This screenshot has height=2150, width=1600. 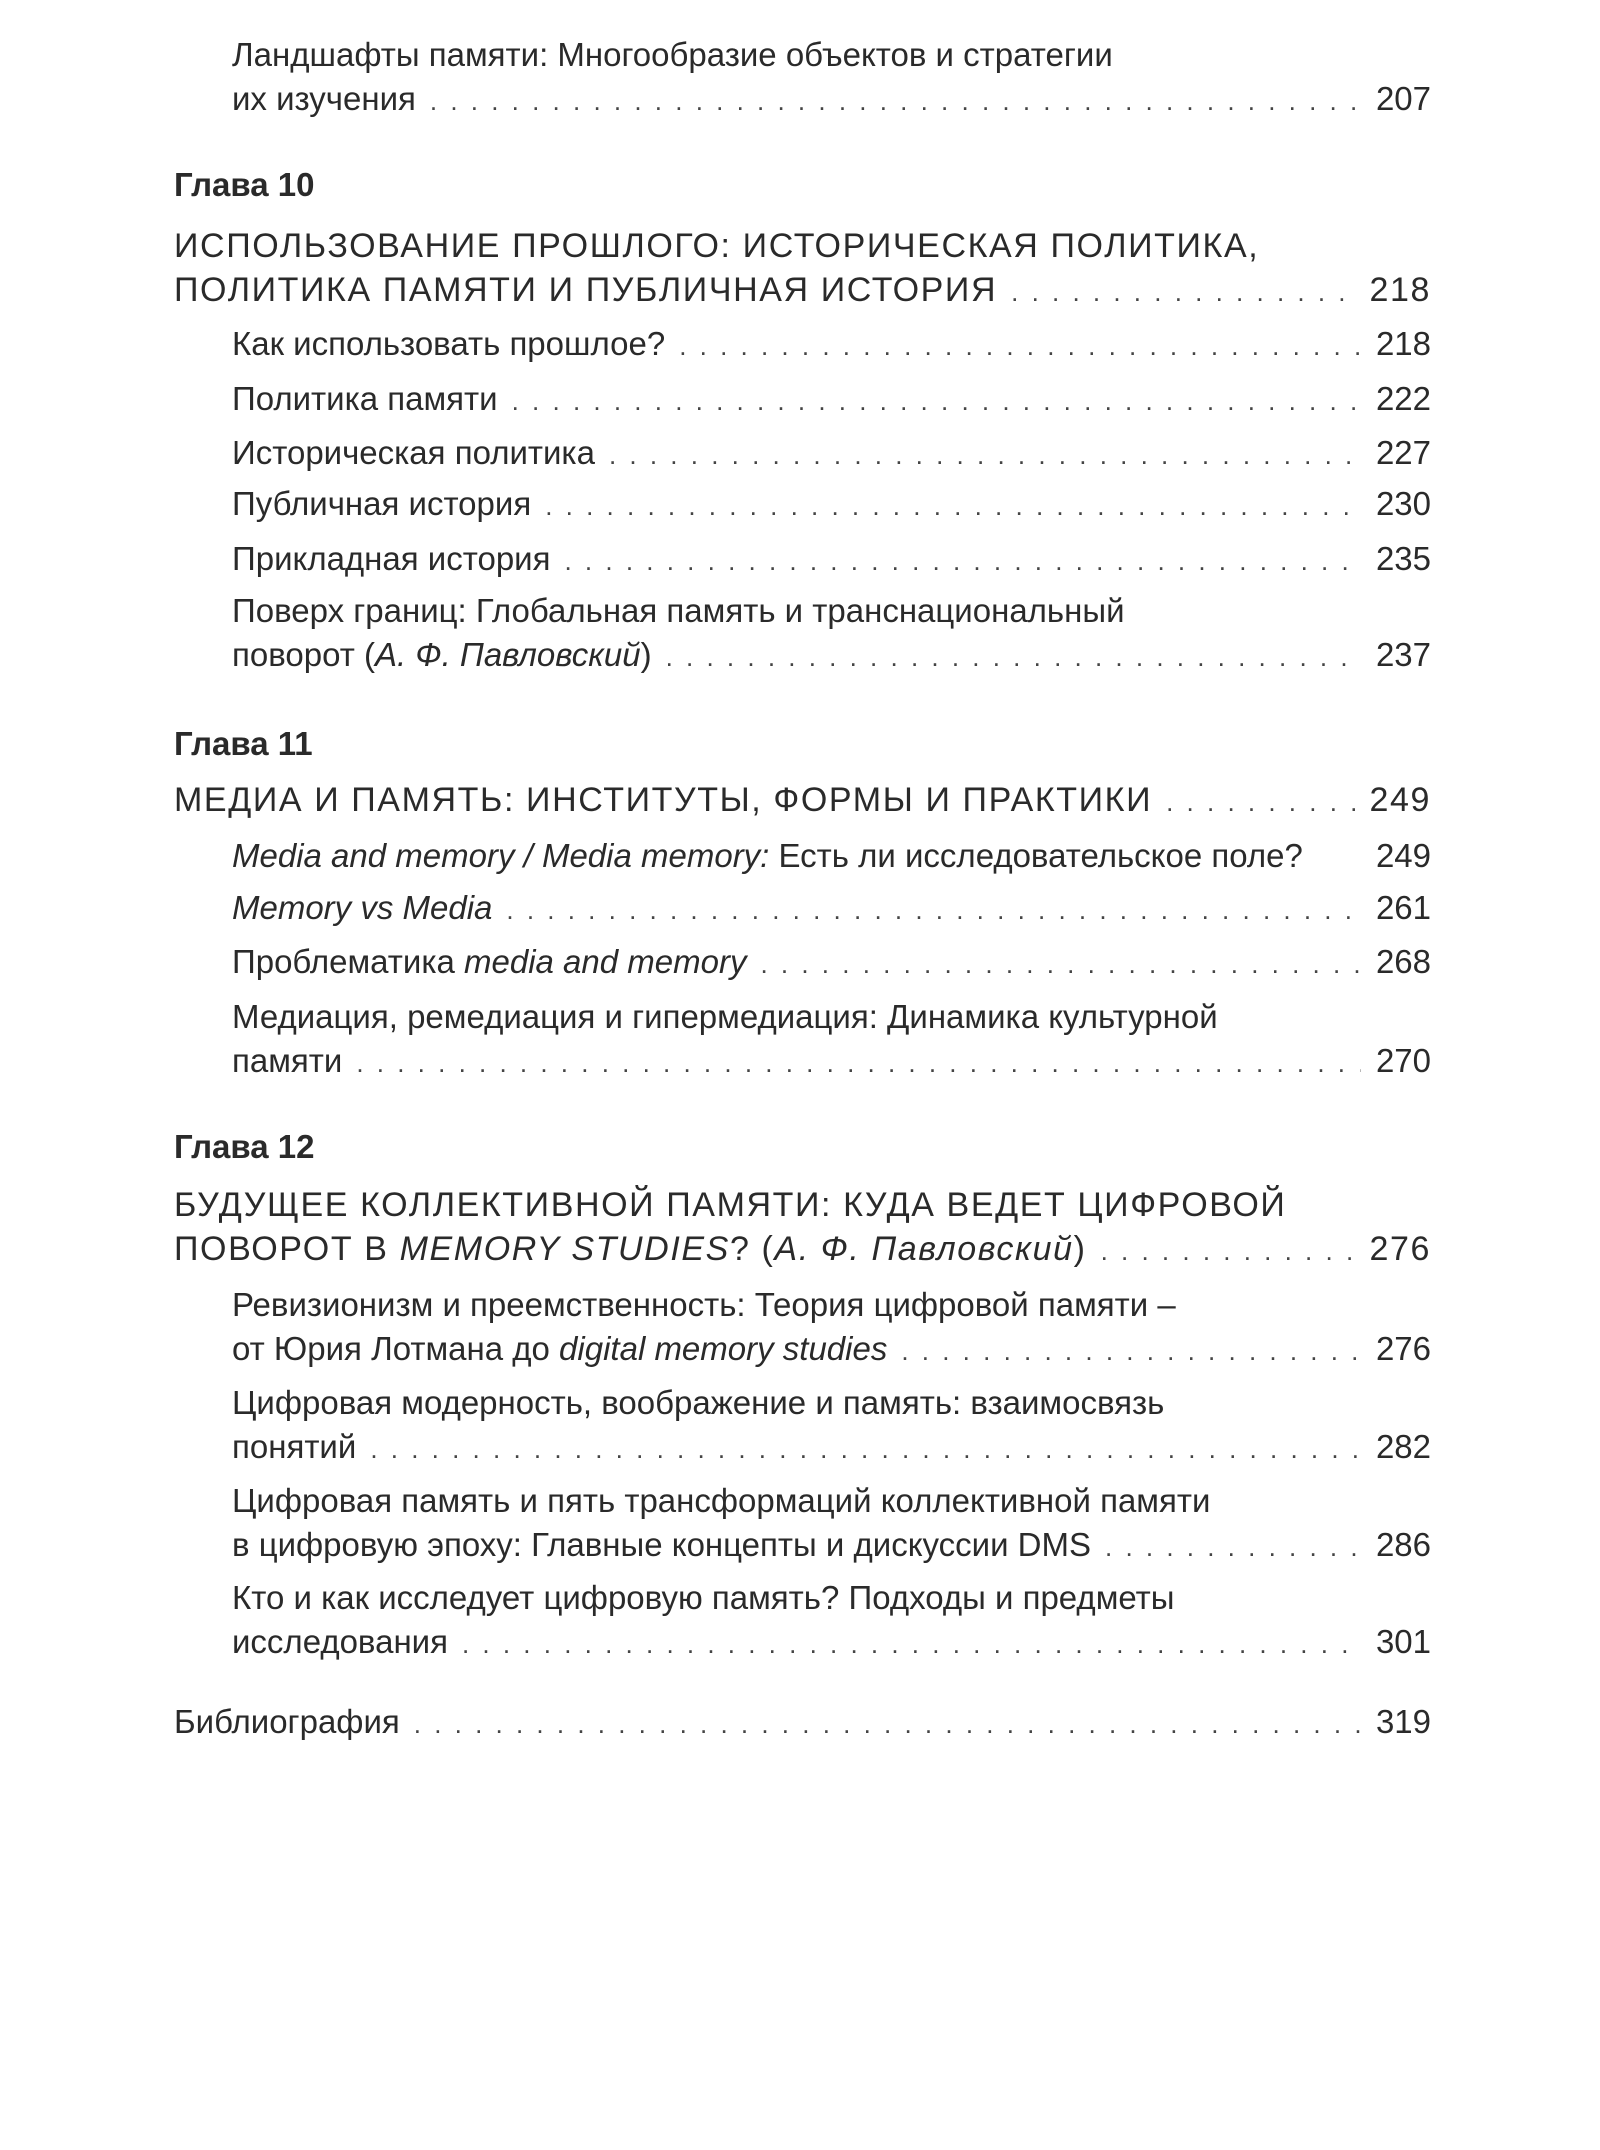 I want to click on toc-entry: Прикладная история 235, so click(x=831, y=559).